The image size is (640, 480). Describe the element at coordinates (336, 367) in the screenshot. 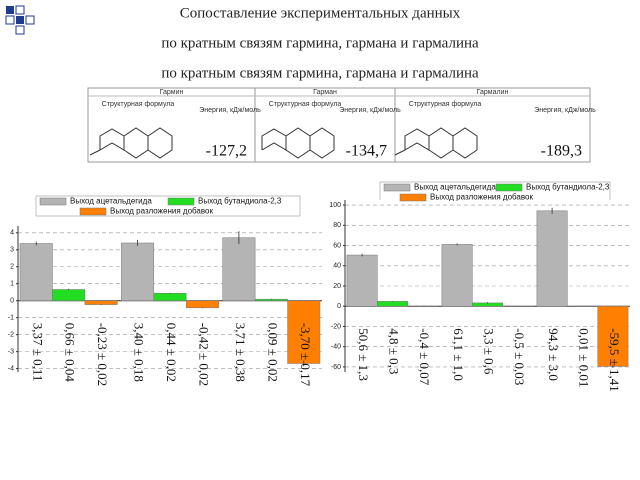

I see `y-tick-label: -60` at that location.